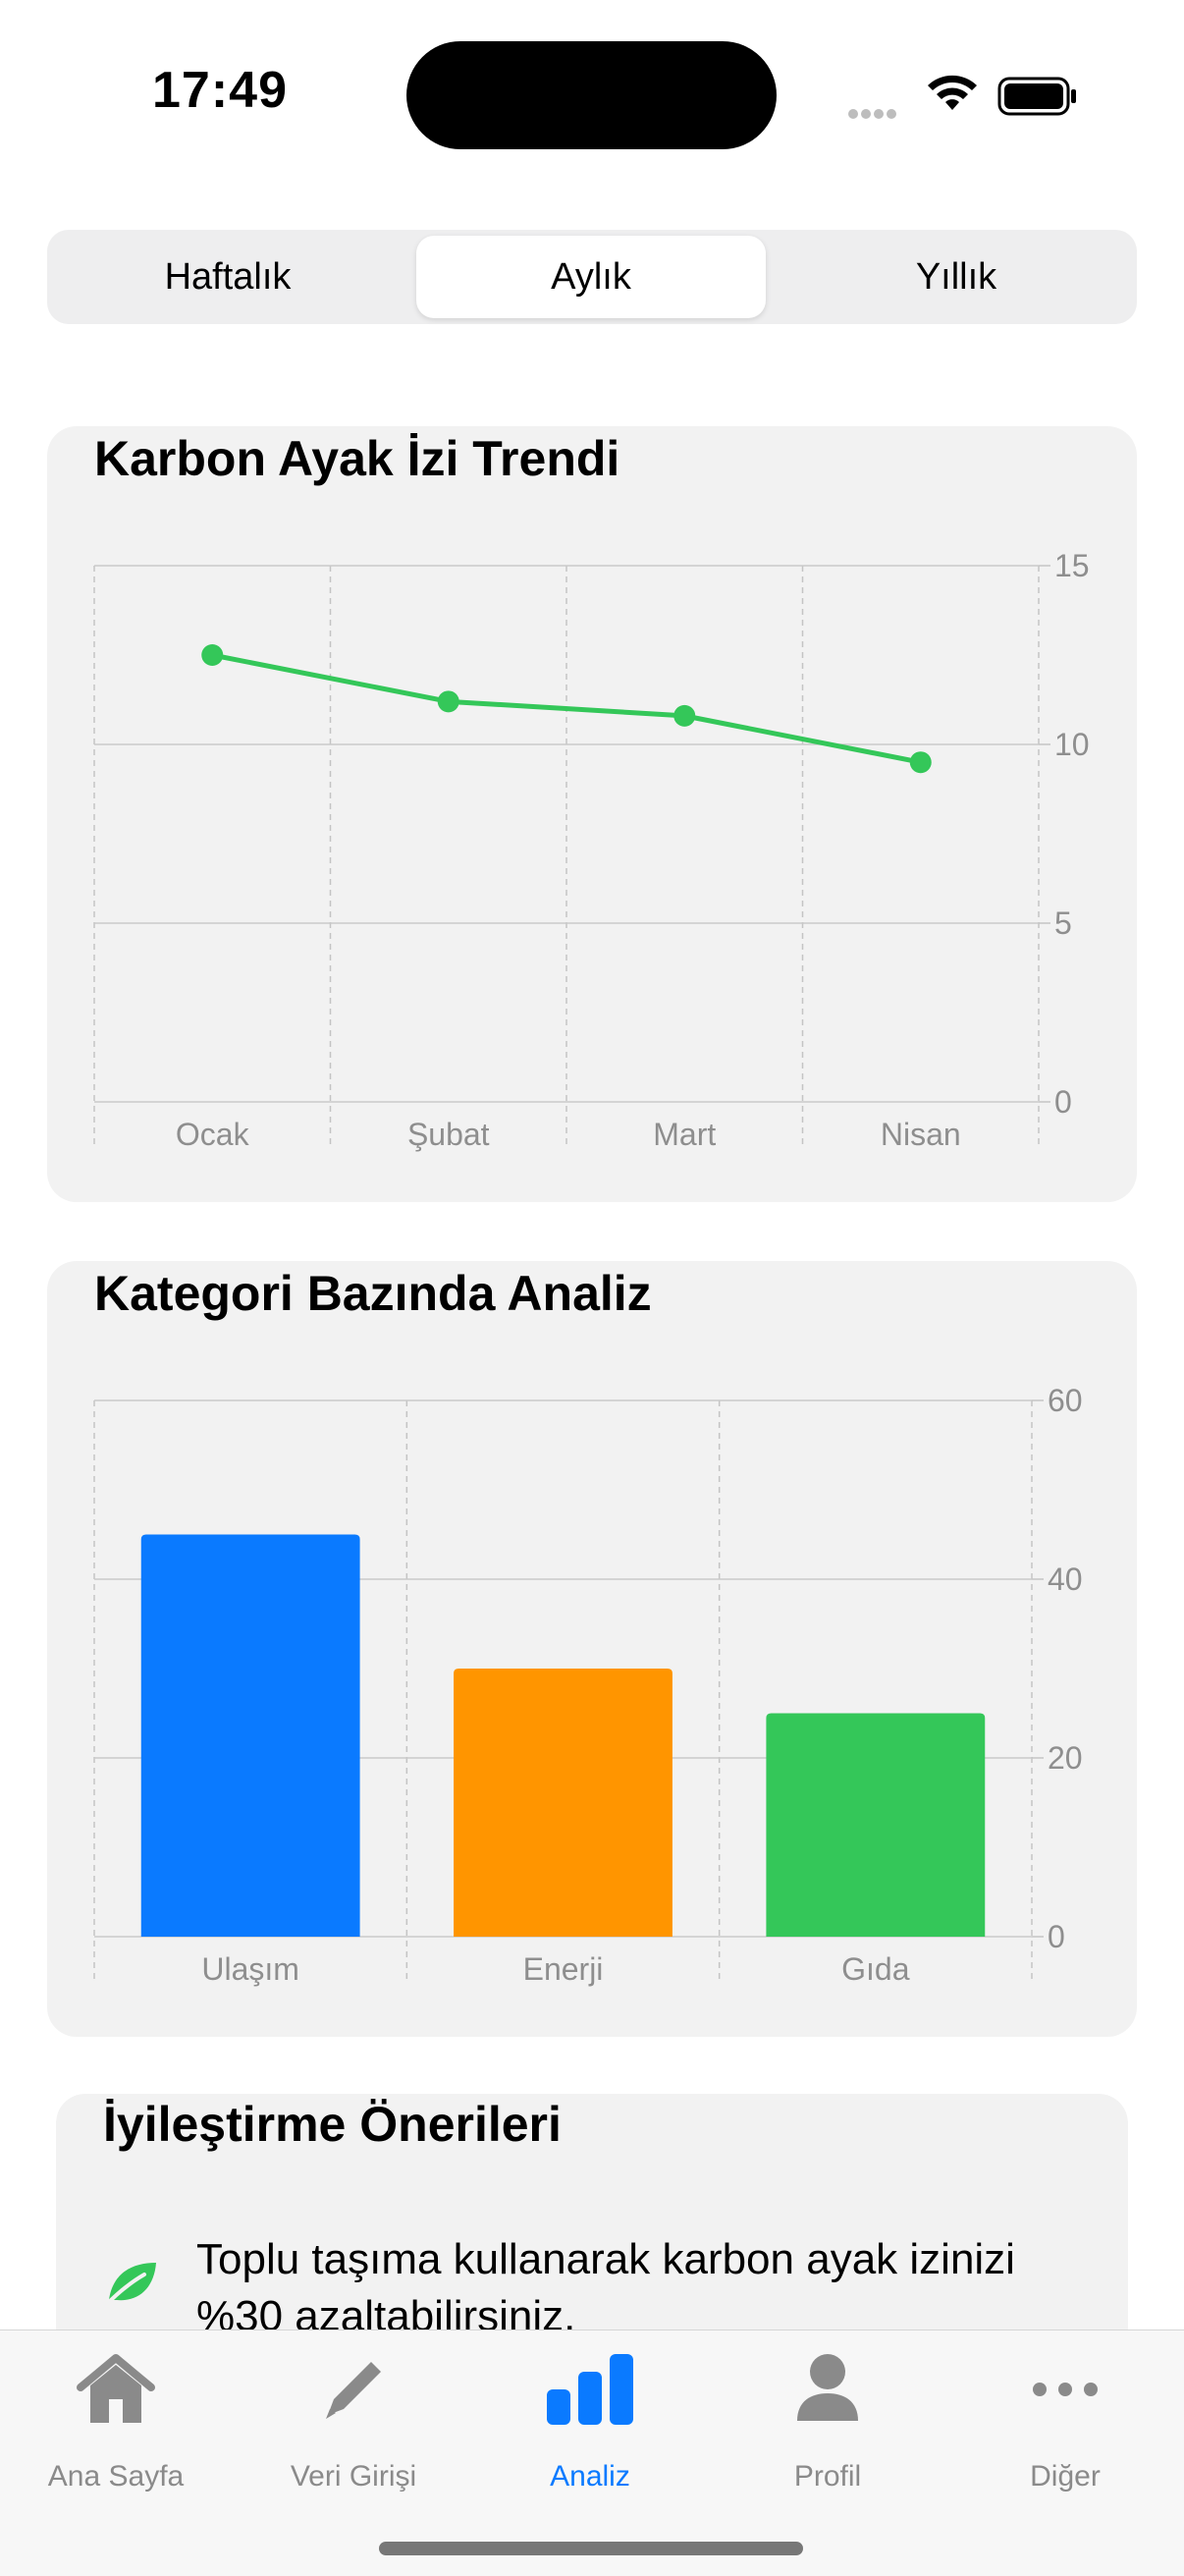 The image size is (1184, 2576). Describe the element at coordinates (876, 1825) in the screenshot. I see `bar-gida` at that location.